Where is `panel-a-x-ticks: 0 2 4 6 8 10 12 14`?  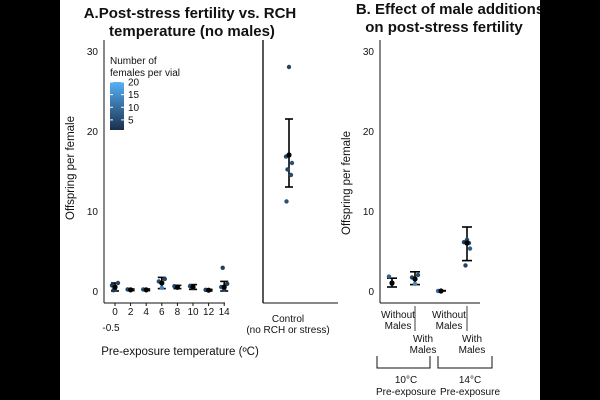 panel-a-x-ticks: 0 2 4 6 8 10 12 14 is located at coordinates (171, 310).